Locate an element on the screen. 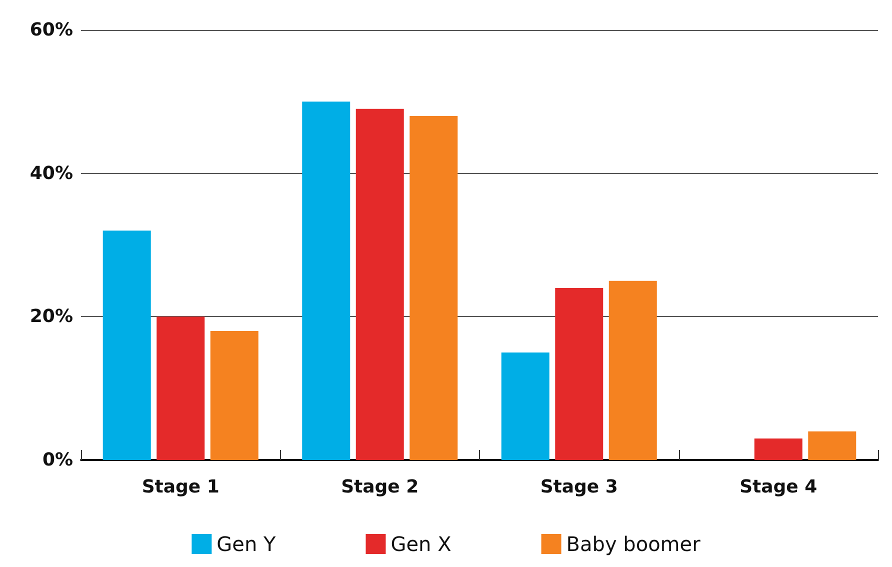 The image size is (892, 567). y-tick-label: 20% is located at coordinates (51, 317).